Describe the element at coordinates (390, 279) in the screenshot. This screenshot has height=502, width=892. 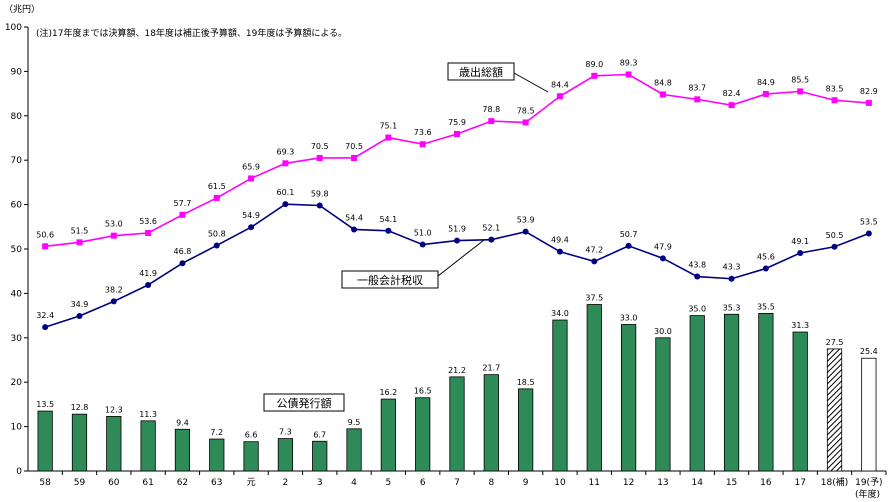
I see `legend-tax-revenue-box` at that location.